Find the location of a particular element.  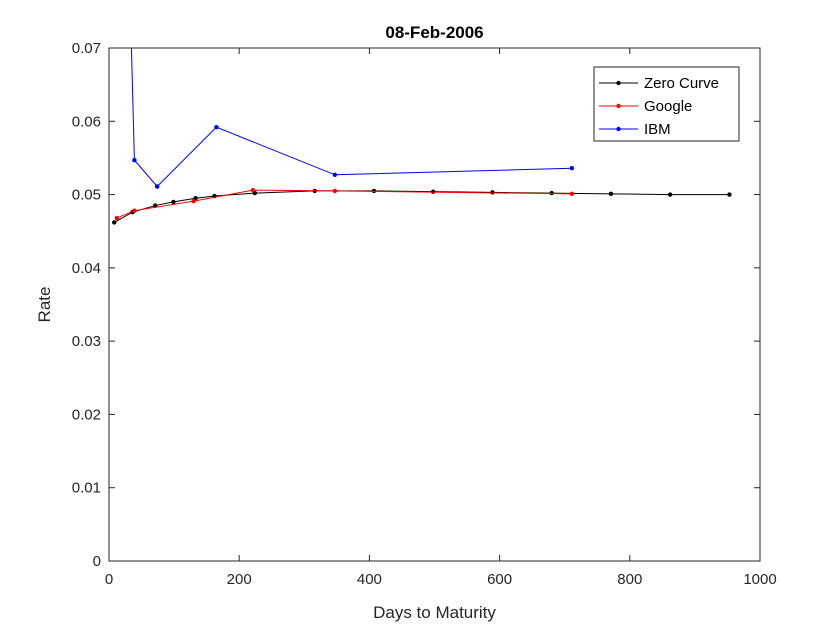

legend-label-google: Google is located at coordinates (668, 106).